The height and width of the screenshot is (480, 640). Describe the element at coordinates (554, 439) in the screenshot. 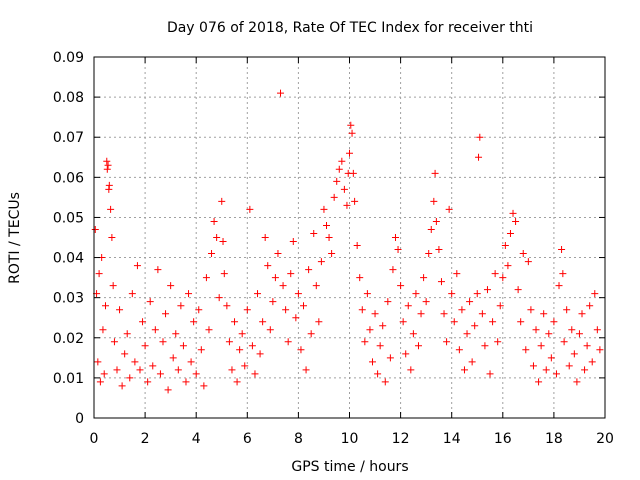

I see `x-tick-label: 18` at that location.